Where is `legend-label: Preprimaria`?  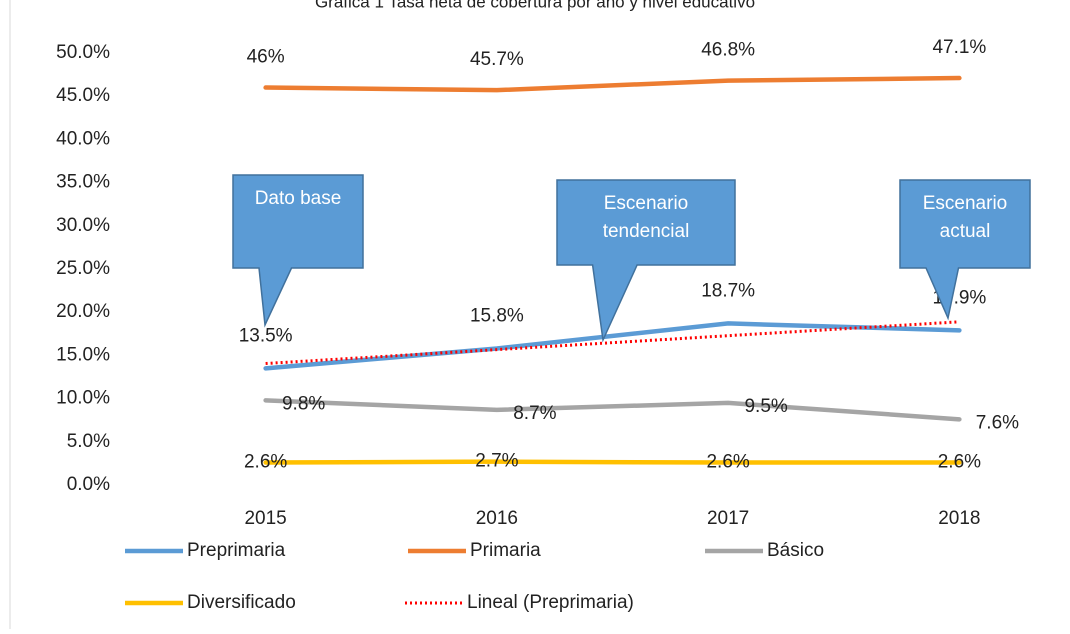 legend-label: Preprimaria is located at coordinates (236, 550).